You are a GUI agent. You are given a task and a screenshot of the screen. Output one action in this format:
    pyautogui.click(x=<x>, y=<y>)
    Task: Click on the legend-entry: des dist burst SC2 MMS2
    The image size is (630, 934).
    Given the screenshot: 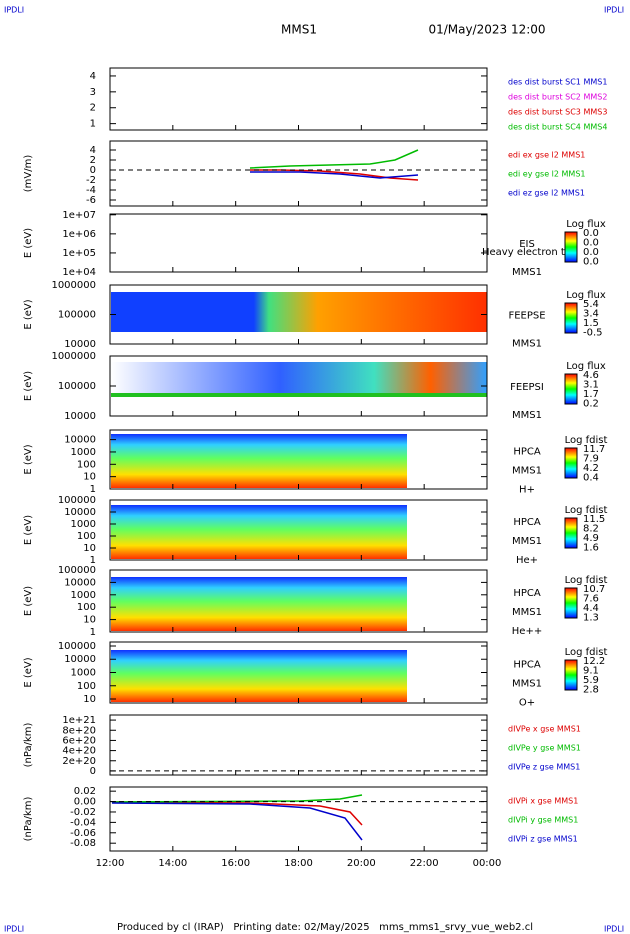 What is the action you would take?
    pyautogui.click(x=557, y=97)
    